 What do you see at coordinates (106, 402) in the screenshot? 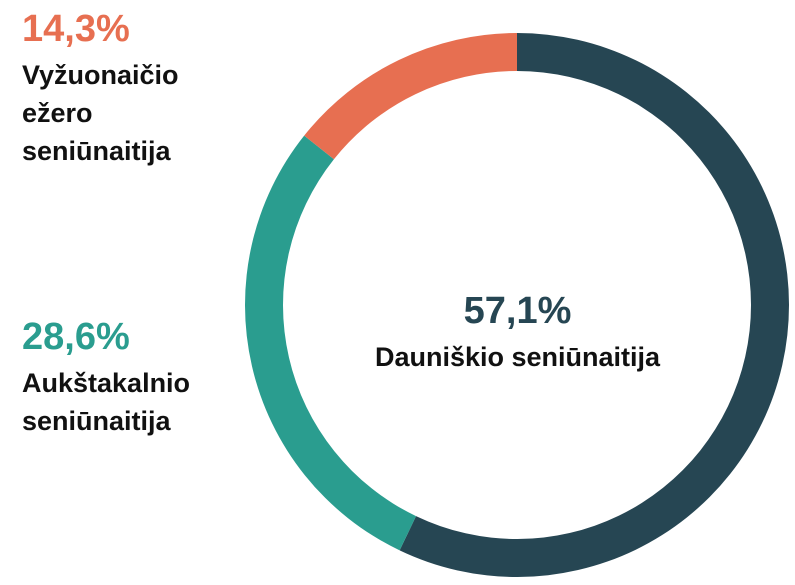
I see `category-label: Aukštakalnio seniūnaitija` at bounding box center [106, 402].